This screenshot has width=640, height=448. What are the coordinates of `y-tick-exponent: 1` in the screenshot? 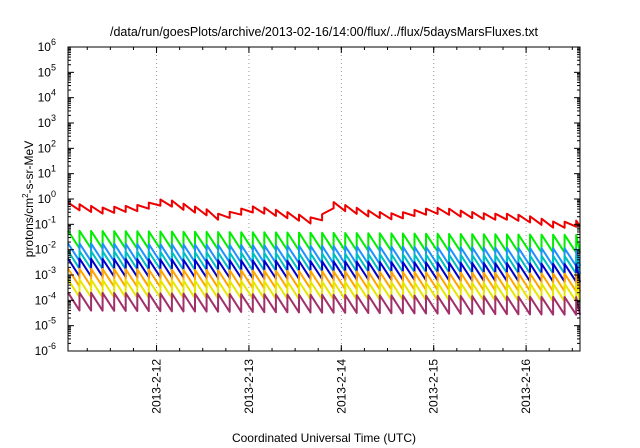 It's located at (53, 169).